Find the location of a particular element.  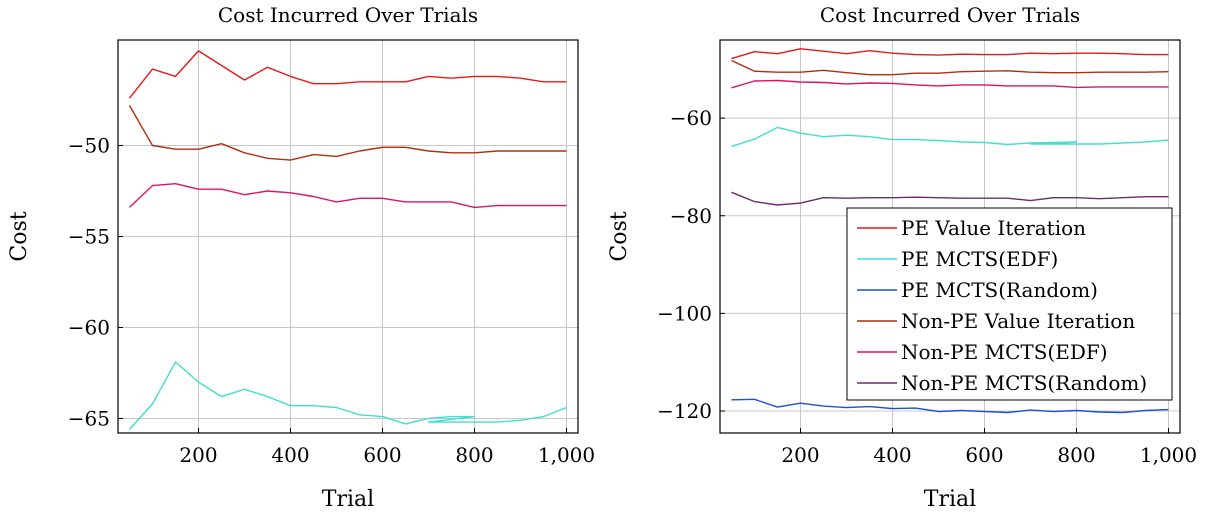

y-tick-label: −100 is located at coordinates (684, 313).